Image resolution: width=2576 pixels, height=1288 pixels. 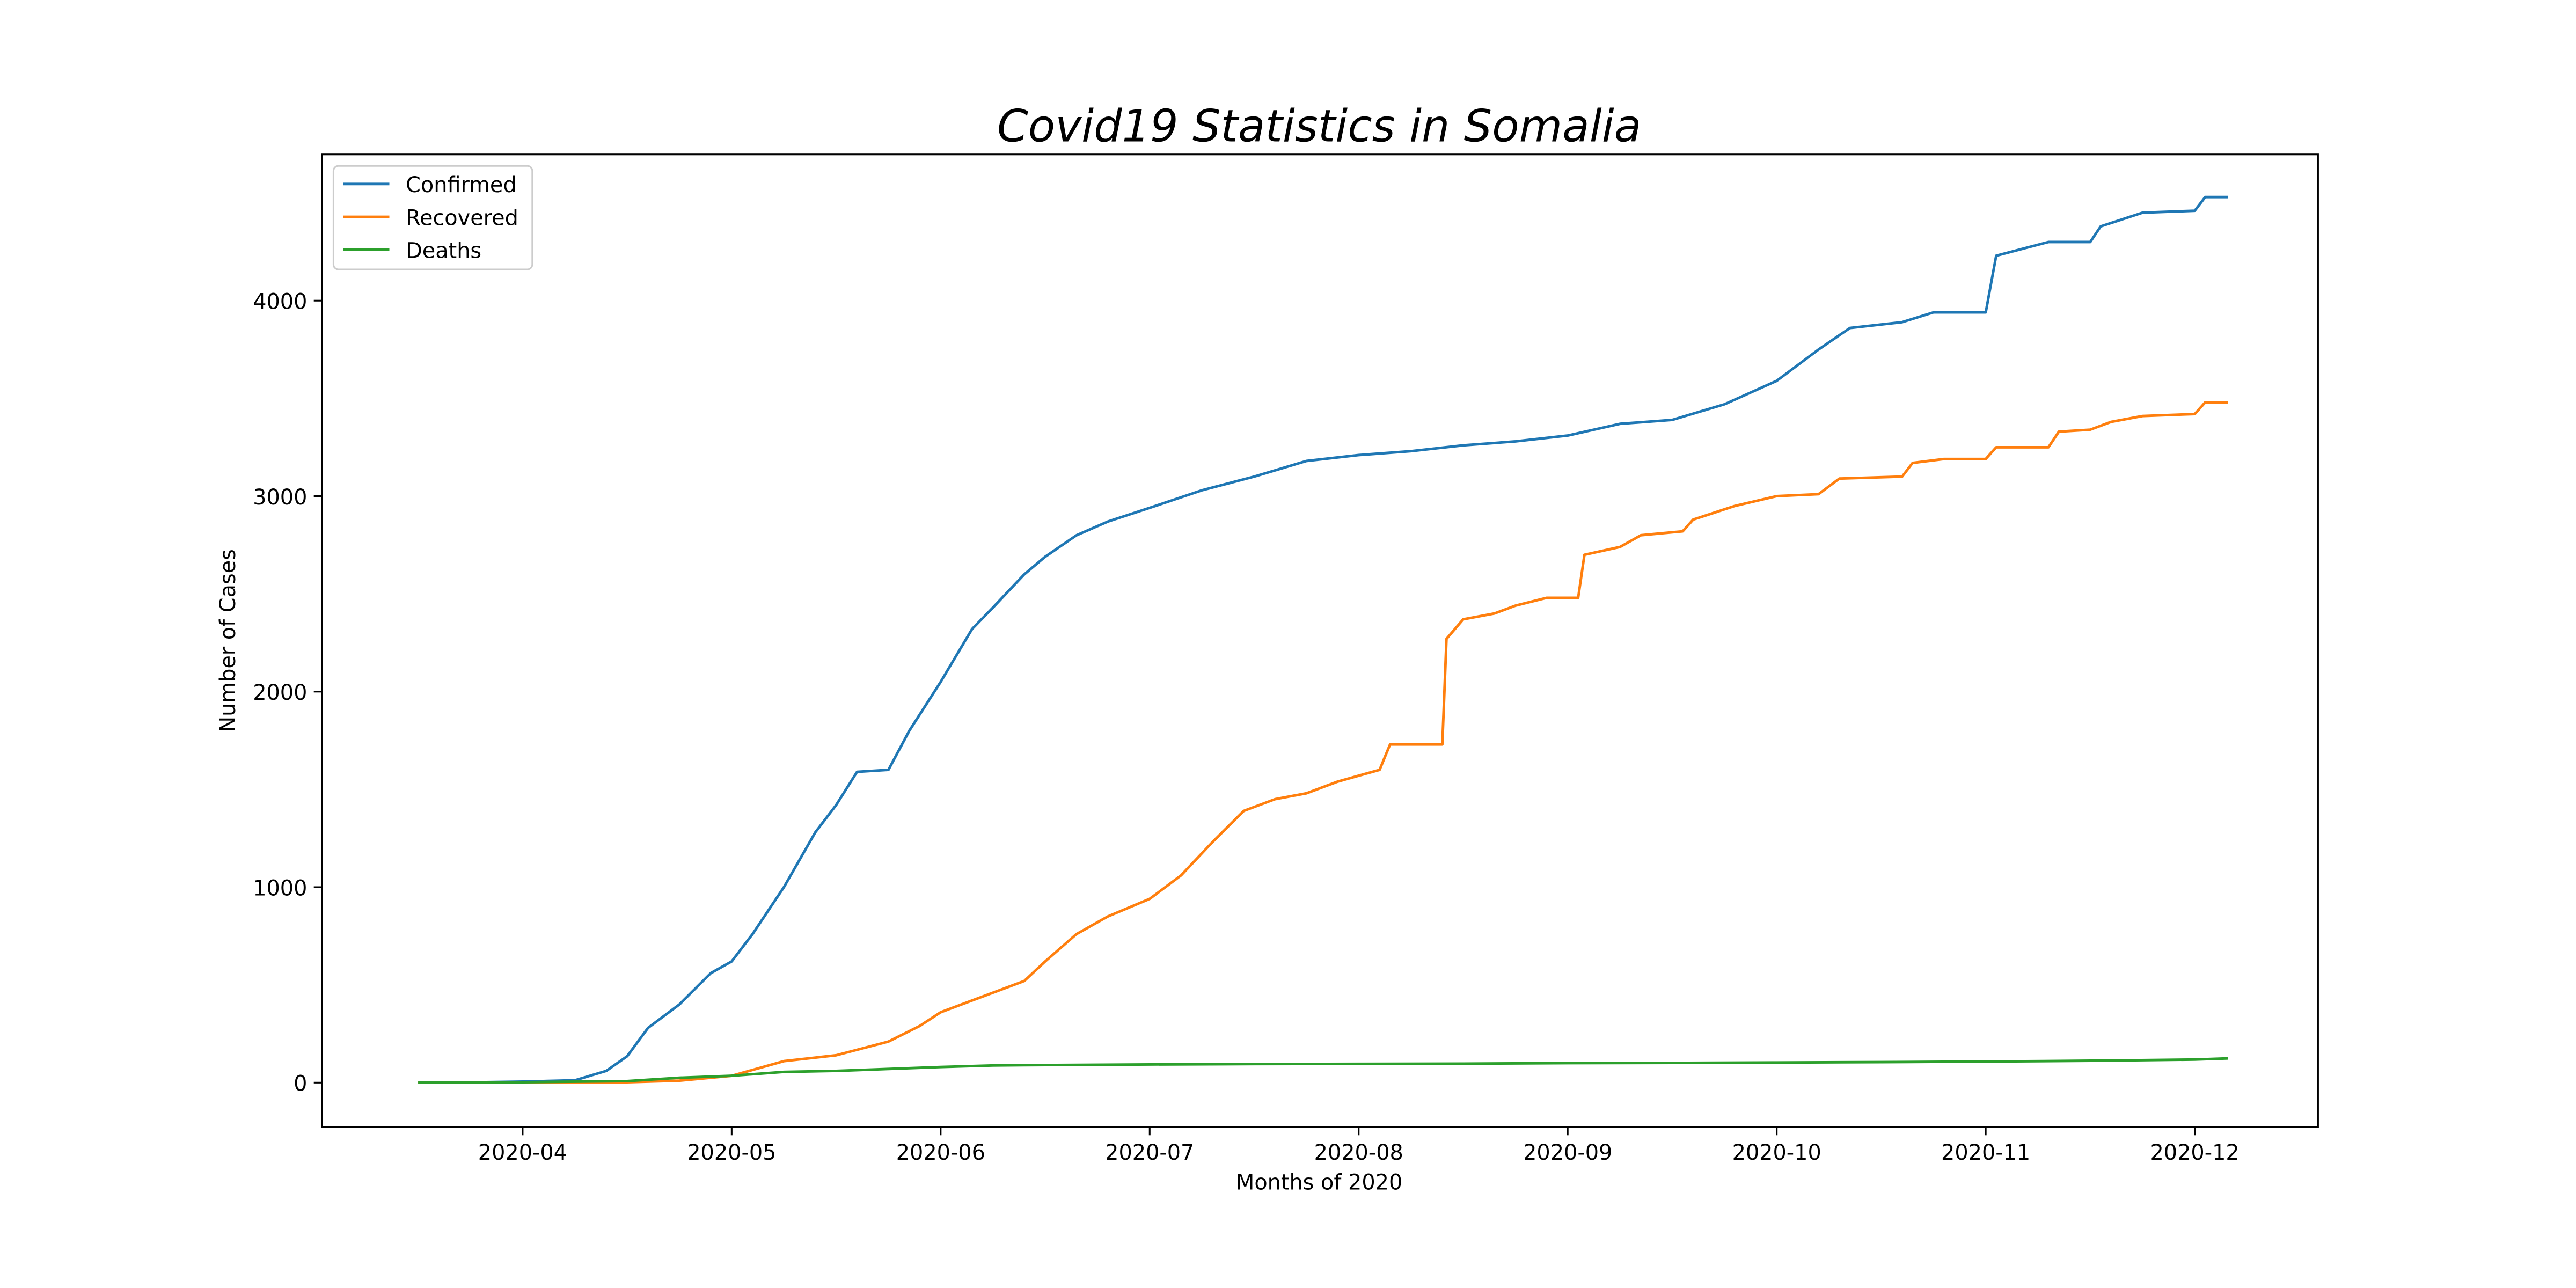 What do you see at coordinates (461, 185) in the screenshot?
I see `legend-label: Confirmed` at bounding box center [461, 185].